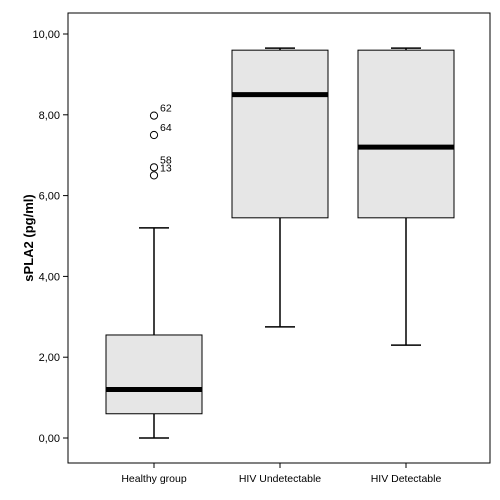 The width and height of the screenshot is (500, 500). What do you see at coordinates (49, 439) in the screenshot?
I see `y-tick-label: 0,00` at bounding box center [49, 439].